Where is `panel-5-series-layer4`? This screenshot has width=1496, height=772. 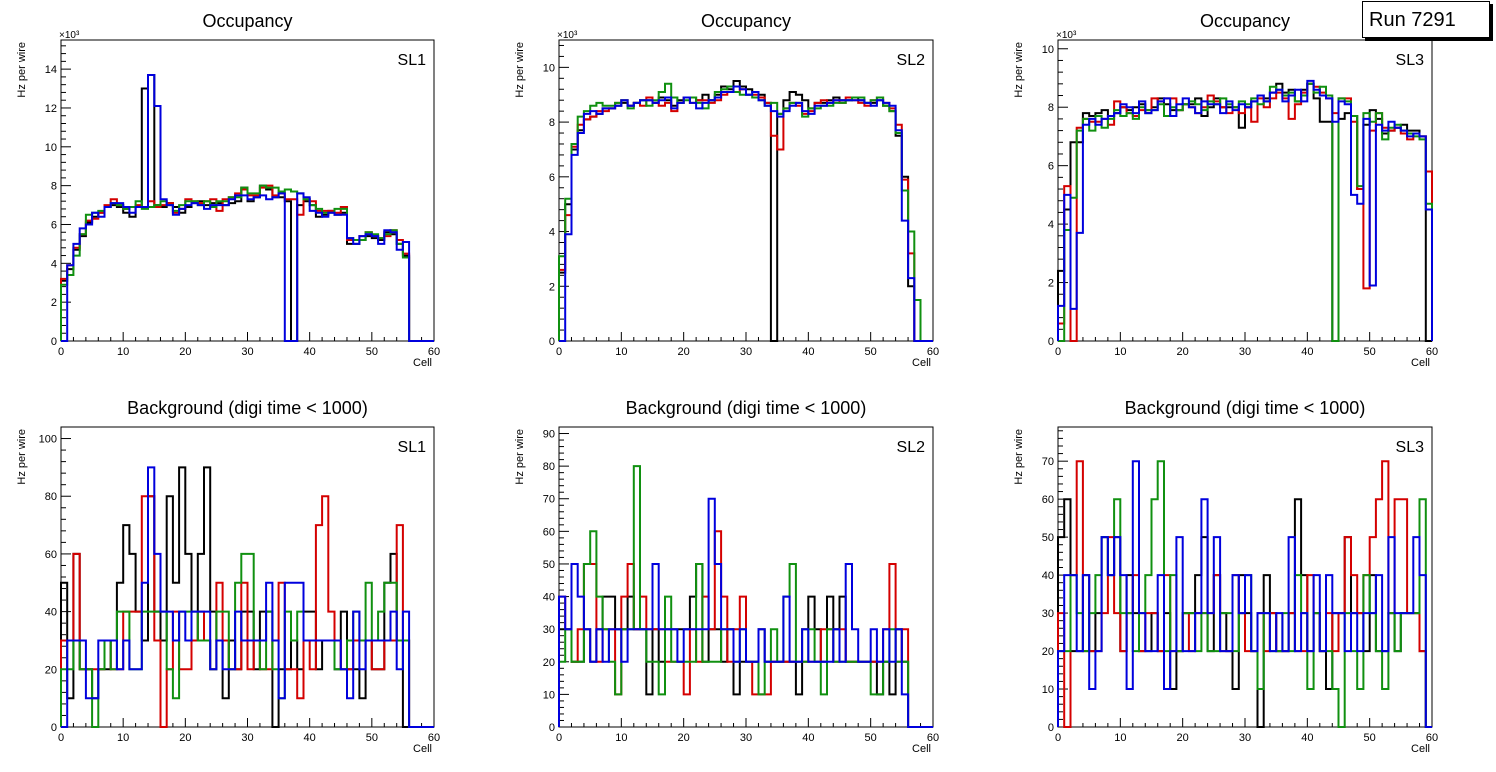 panel-5-series-layer4 is located at coordinates (745, 612).